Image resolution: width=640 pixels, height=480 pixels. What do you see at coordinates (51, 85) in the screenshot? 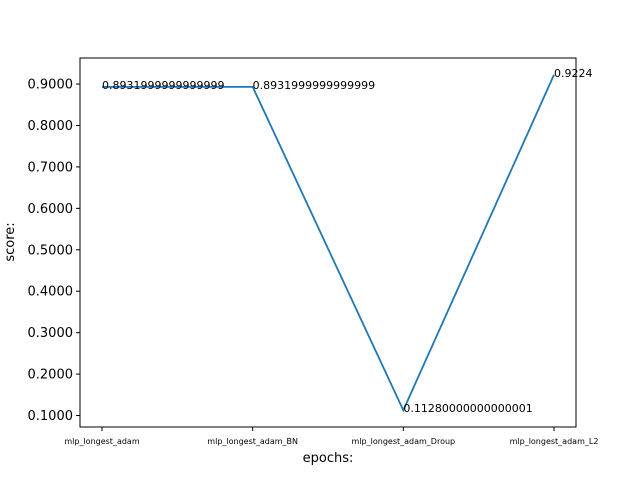
I see `y-tick-label: 0.9000` at bounding box center [51, 85].